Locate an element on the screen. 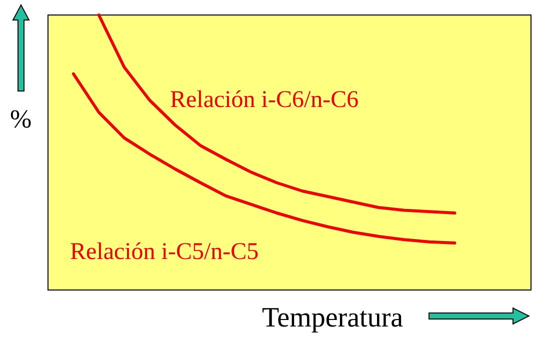 The width and height of the screenshot is (544, 339). y-axis-title: % is located at coordinates (21, 119).